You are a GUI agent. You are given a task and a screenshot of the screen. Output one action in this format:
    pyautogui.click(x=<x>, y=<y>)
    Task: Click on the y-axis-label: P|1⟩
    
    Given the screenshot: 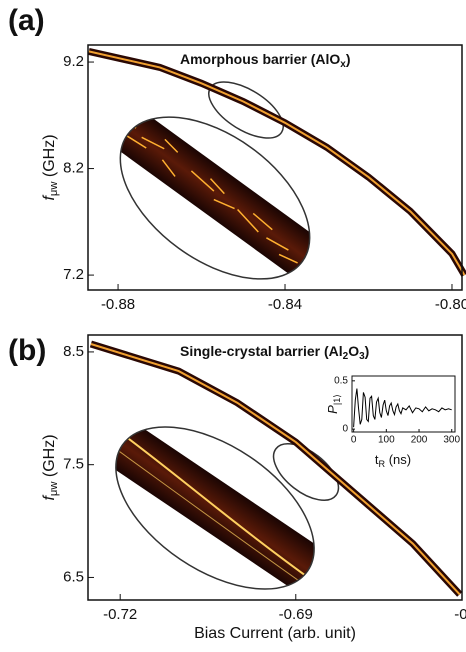 What is the action you would take?
    pyautogui.click(x=333, y=404)
    